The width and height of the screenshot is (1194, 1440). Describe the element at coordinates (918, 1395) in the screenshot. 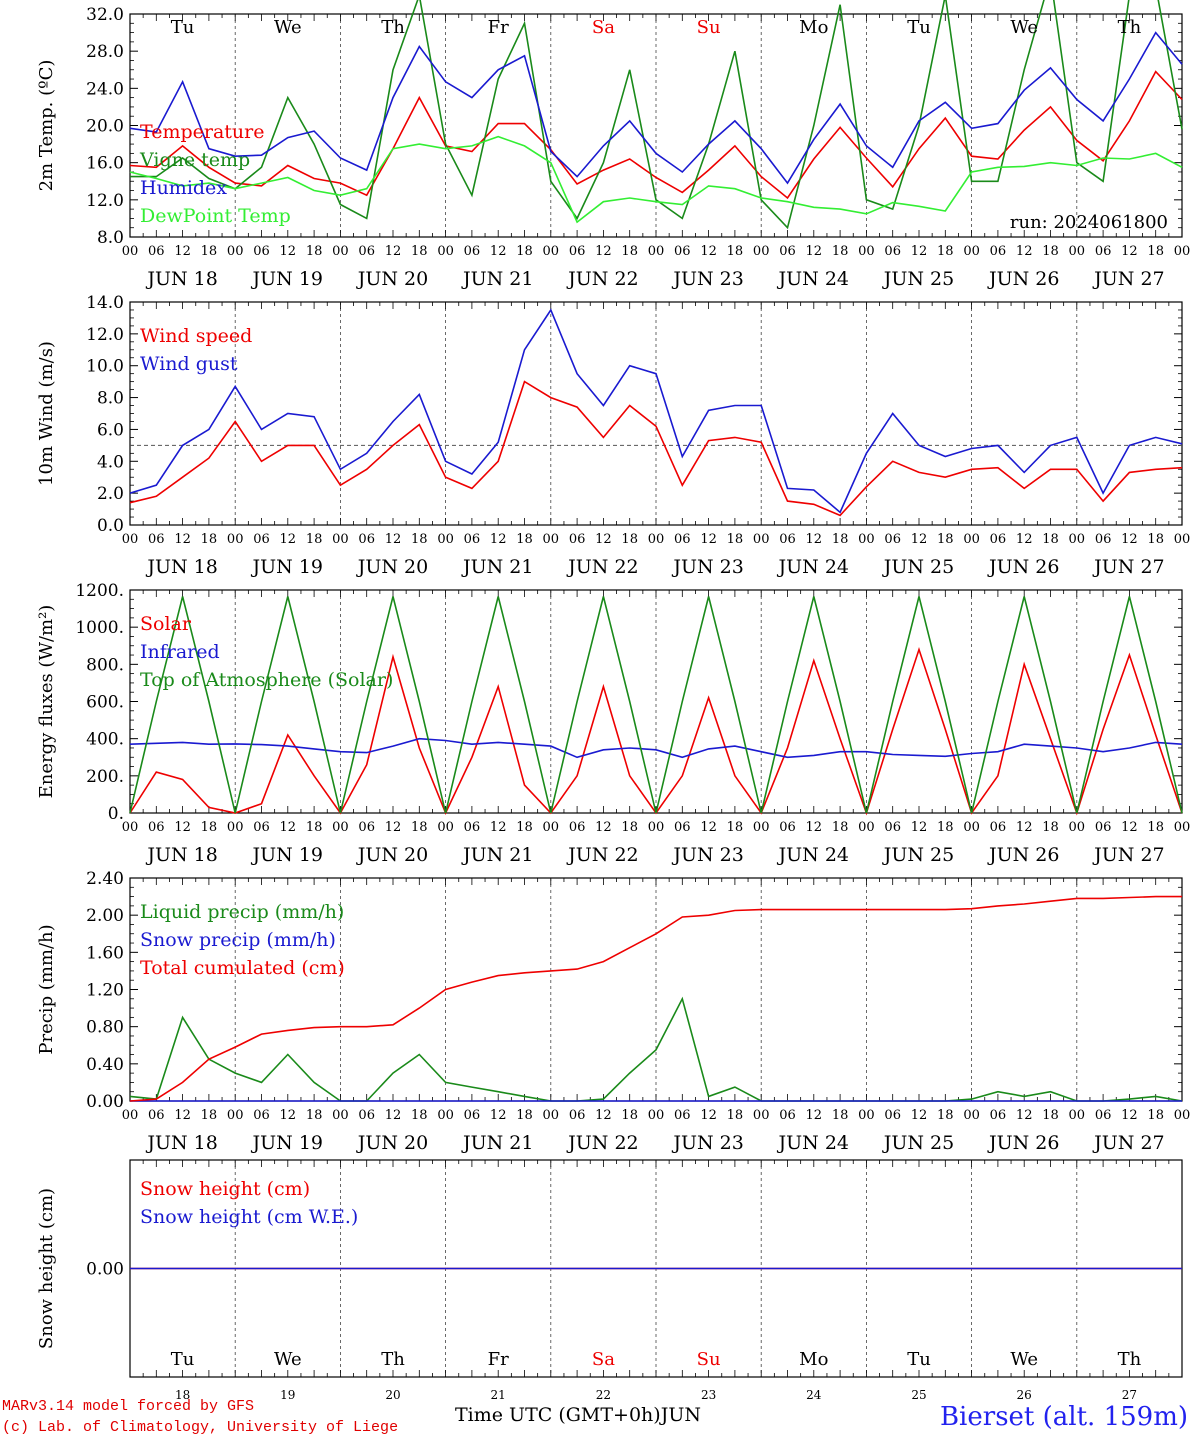

I see `day-number-label: 25` at that location.